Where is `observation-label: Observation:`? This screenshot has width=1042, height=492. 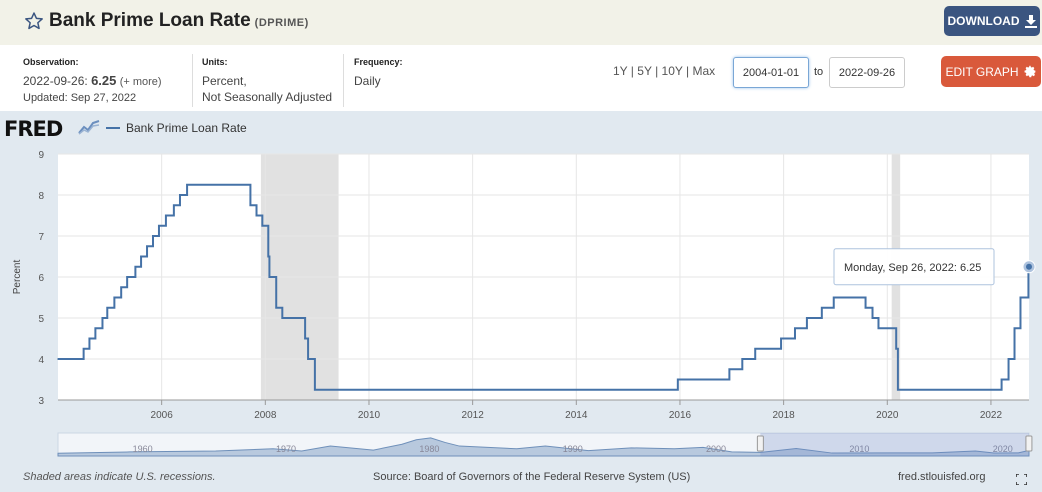 observation-label: Observation: is located at coordinates (51, 62).